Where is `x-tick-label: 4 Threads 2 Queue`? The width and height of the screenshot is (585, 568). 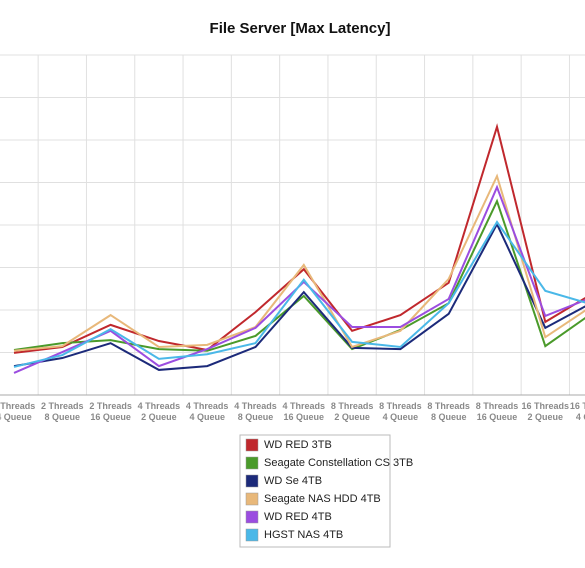
x-tick-label: 4 Threads 2 Queue is located at coordinates (159, 411).